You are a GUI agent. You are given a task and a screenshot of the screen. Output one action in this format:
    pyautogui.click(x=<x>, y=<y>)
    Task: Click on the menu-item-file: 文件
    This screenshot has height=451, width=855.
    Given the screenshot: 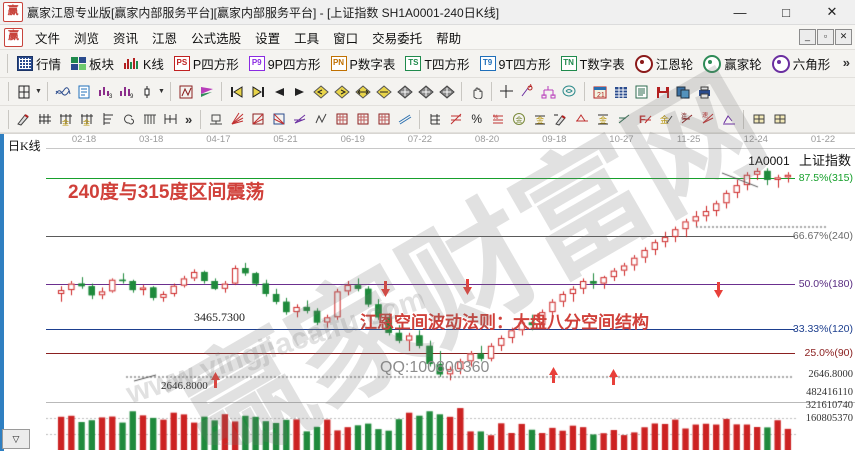 What is the action you would take?
    pyautogui.click(x=48, y=38)
    